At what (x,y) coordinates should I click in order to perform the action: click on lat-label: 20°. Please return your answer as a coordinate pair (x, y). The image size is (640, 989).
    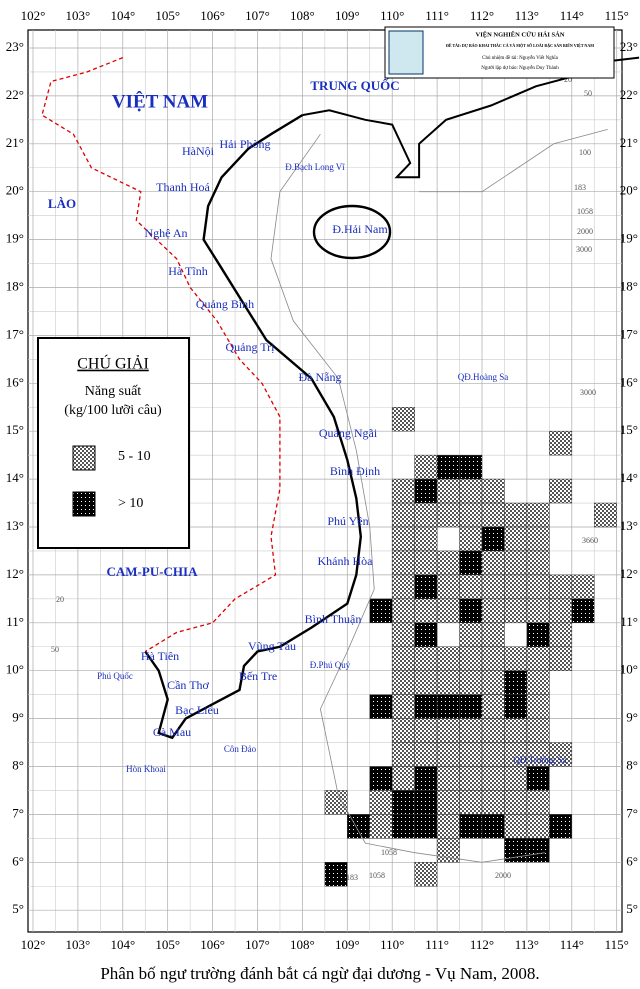
    Looking at the image, I should click on (629, 190).